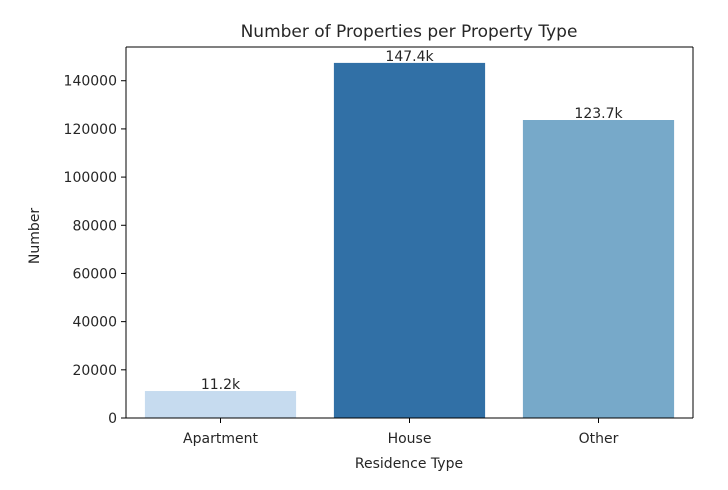 Image resolution: width=728 pixels, height=490 pixels. Describe the element at coordinates (220, 439) in the screenshot. I see `x-tick-label: Apartment` at that location.